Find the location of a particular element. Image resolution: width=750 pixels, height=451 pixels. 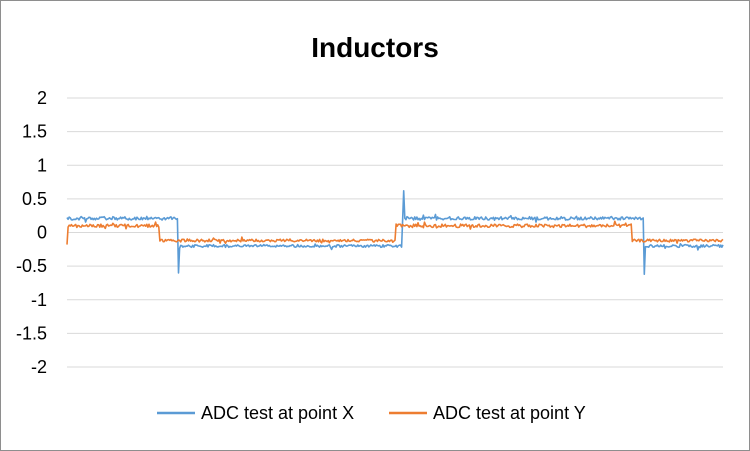

y-tick-label: -1.5 is located at coordinates (31, 333).